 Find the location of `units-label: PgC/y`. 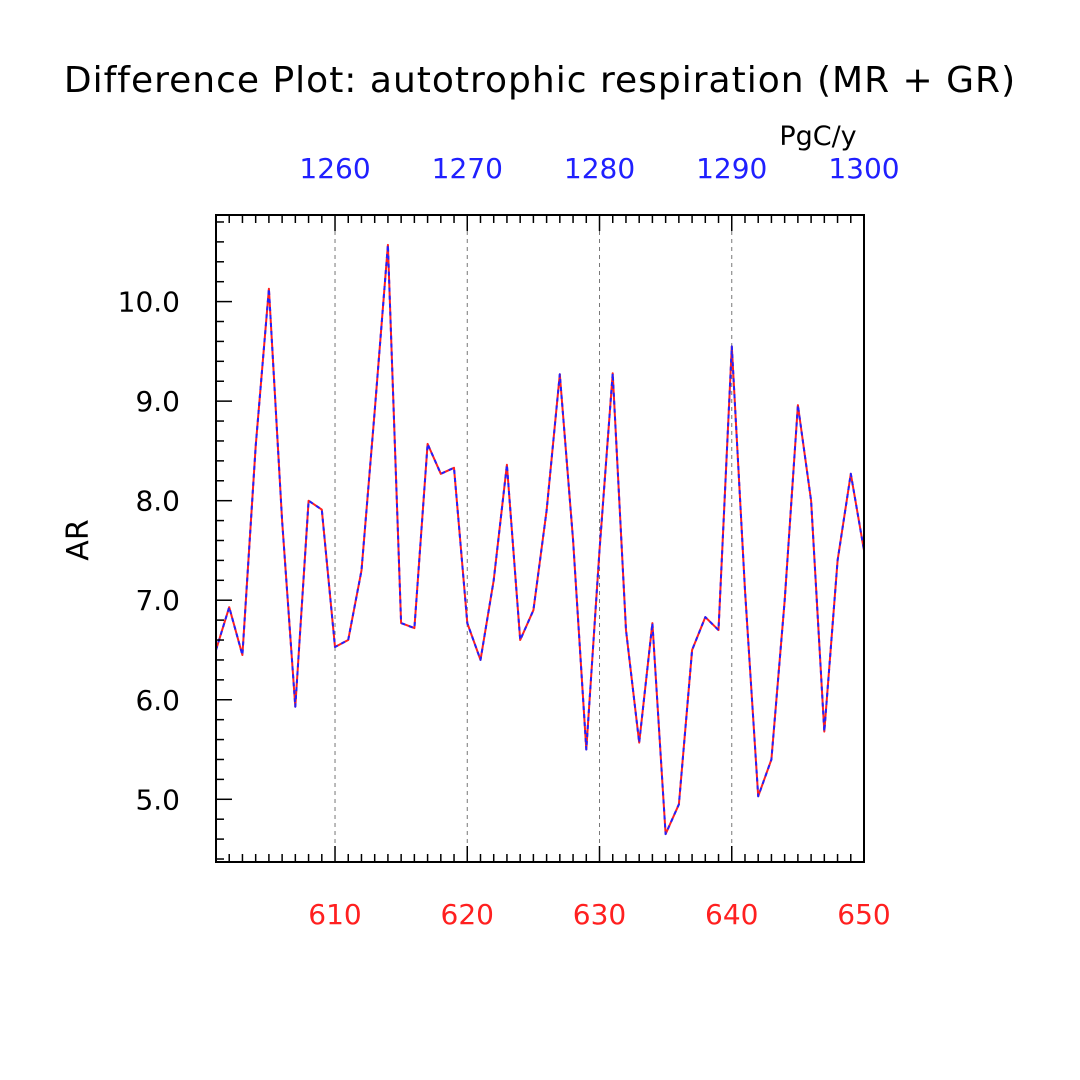

units-label: PgC/y is located at coordinates (817, 136).